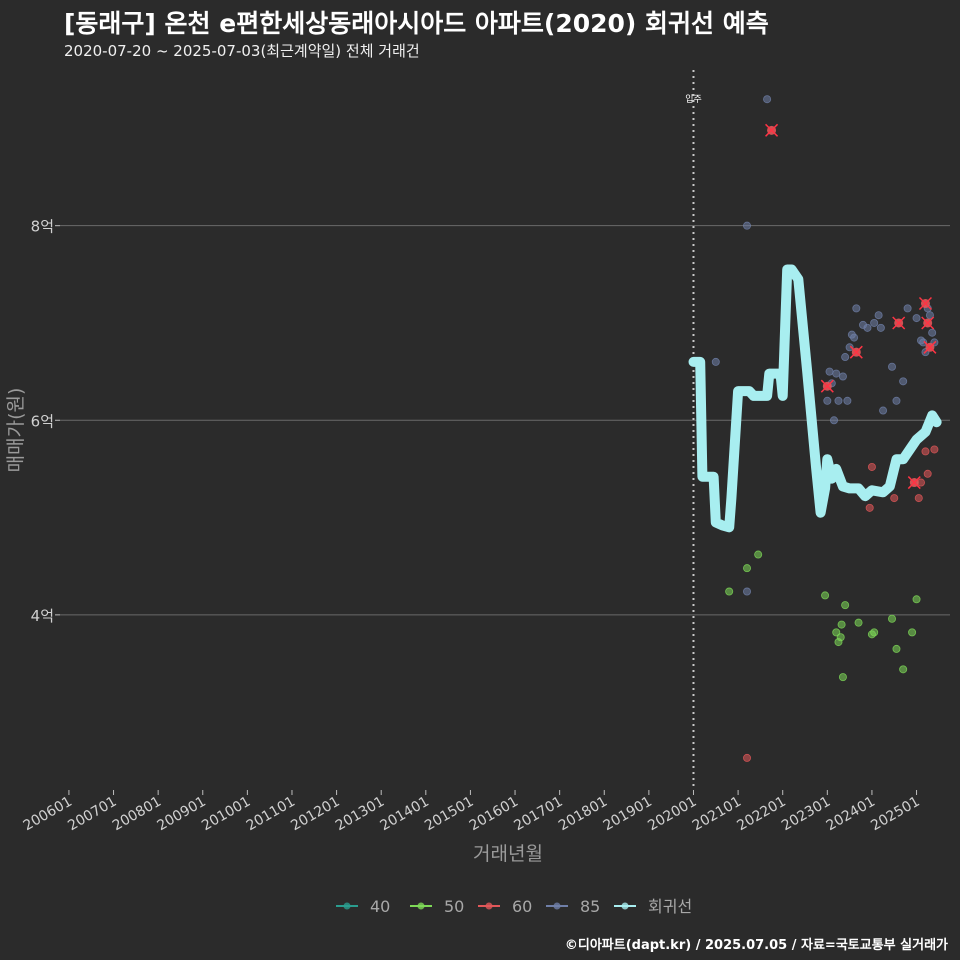 The height and width of the screenshot is (960, 960). What do you see at coordinates (48, 814) in the screenshot?
I see `x-tick-label: 200601` at bounding box center [48, 814].